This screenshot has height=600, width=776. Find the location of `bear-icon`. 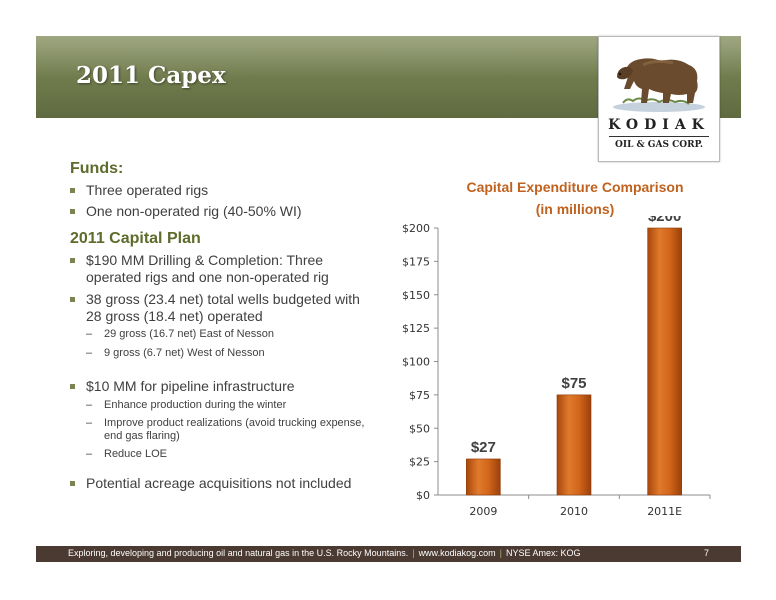

bear-icon is located at coordinates (659, 85).